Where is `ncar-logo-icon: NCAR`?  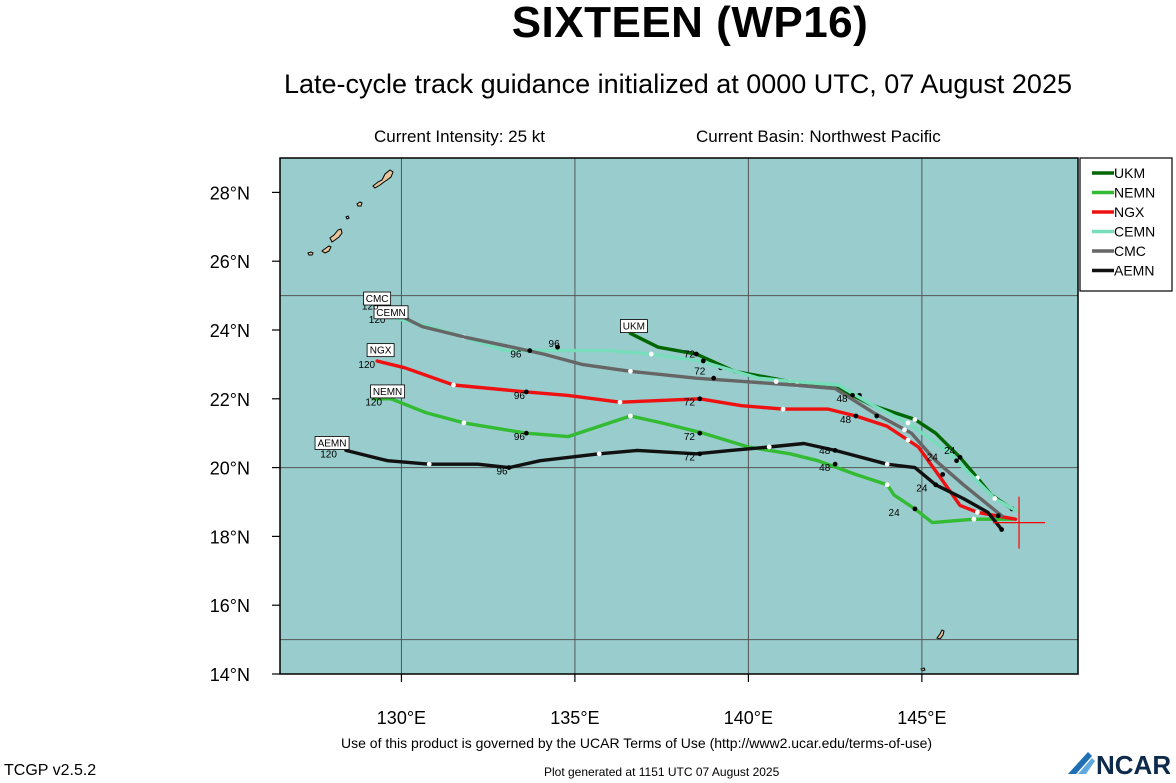 ncar-logo-icon: NCAR is located at coordinates (1119, 765).